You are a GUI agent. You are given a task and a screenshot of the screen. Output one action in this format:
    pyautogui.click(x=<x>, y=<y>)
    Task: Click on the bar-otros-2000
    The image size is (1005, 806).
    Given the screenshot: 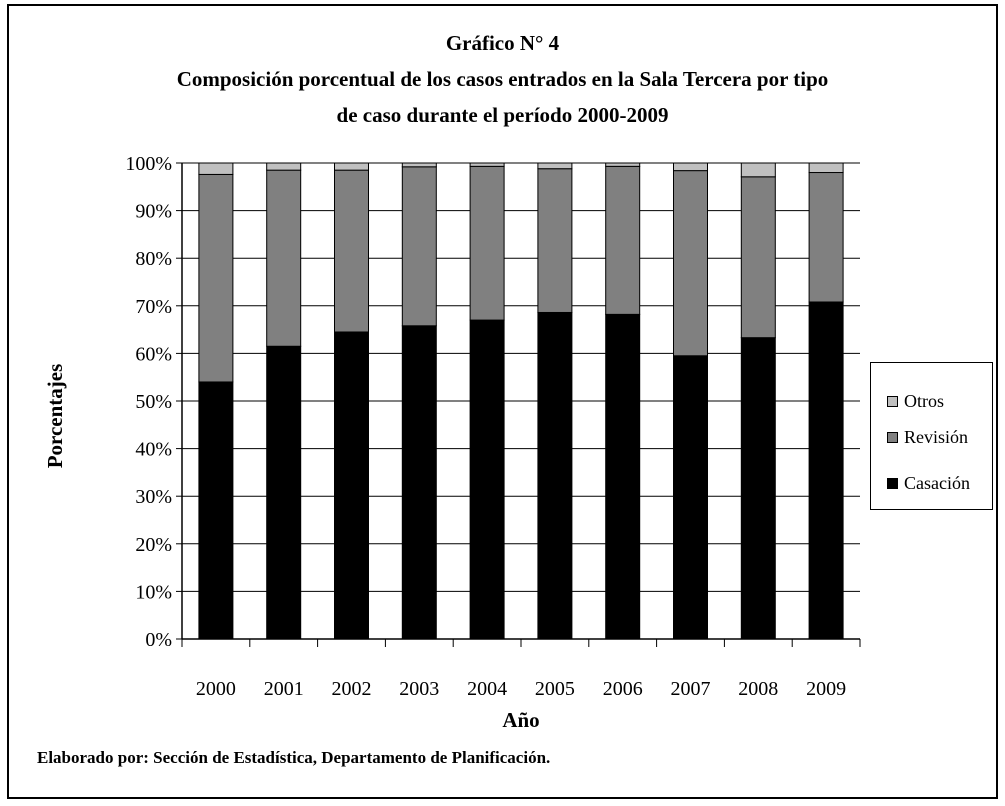 What is the action you would take?
    pyautogui.click(x=216, y=168)
    